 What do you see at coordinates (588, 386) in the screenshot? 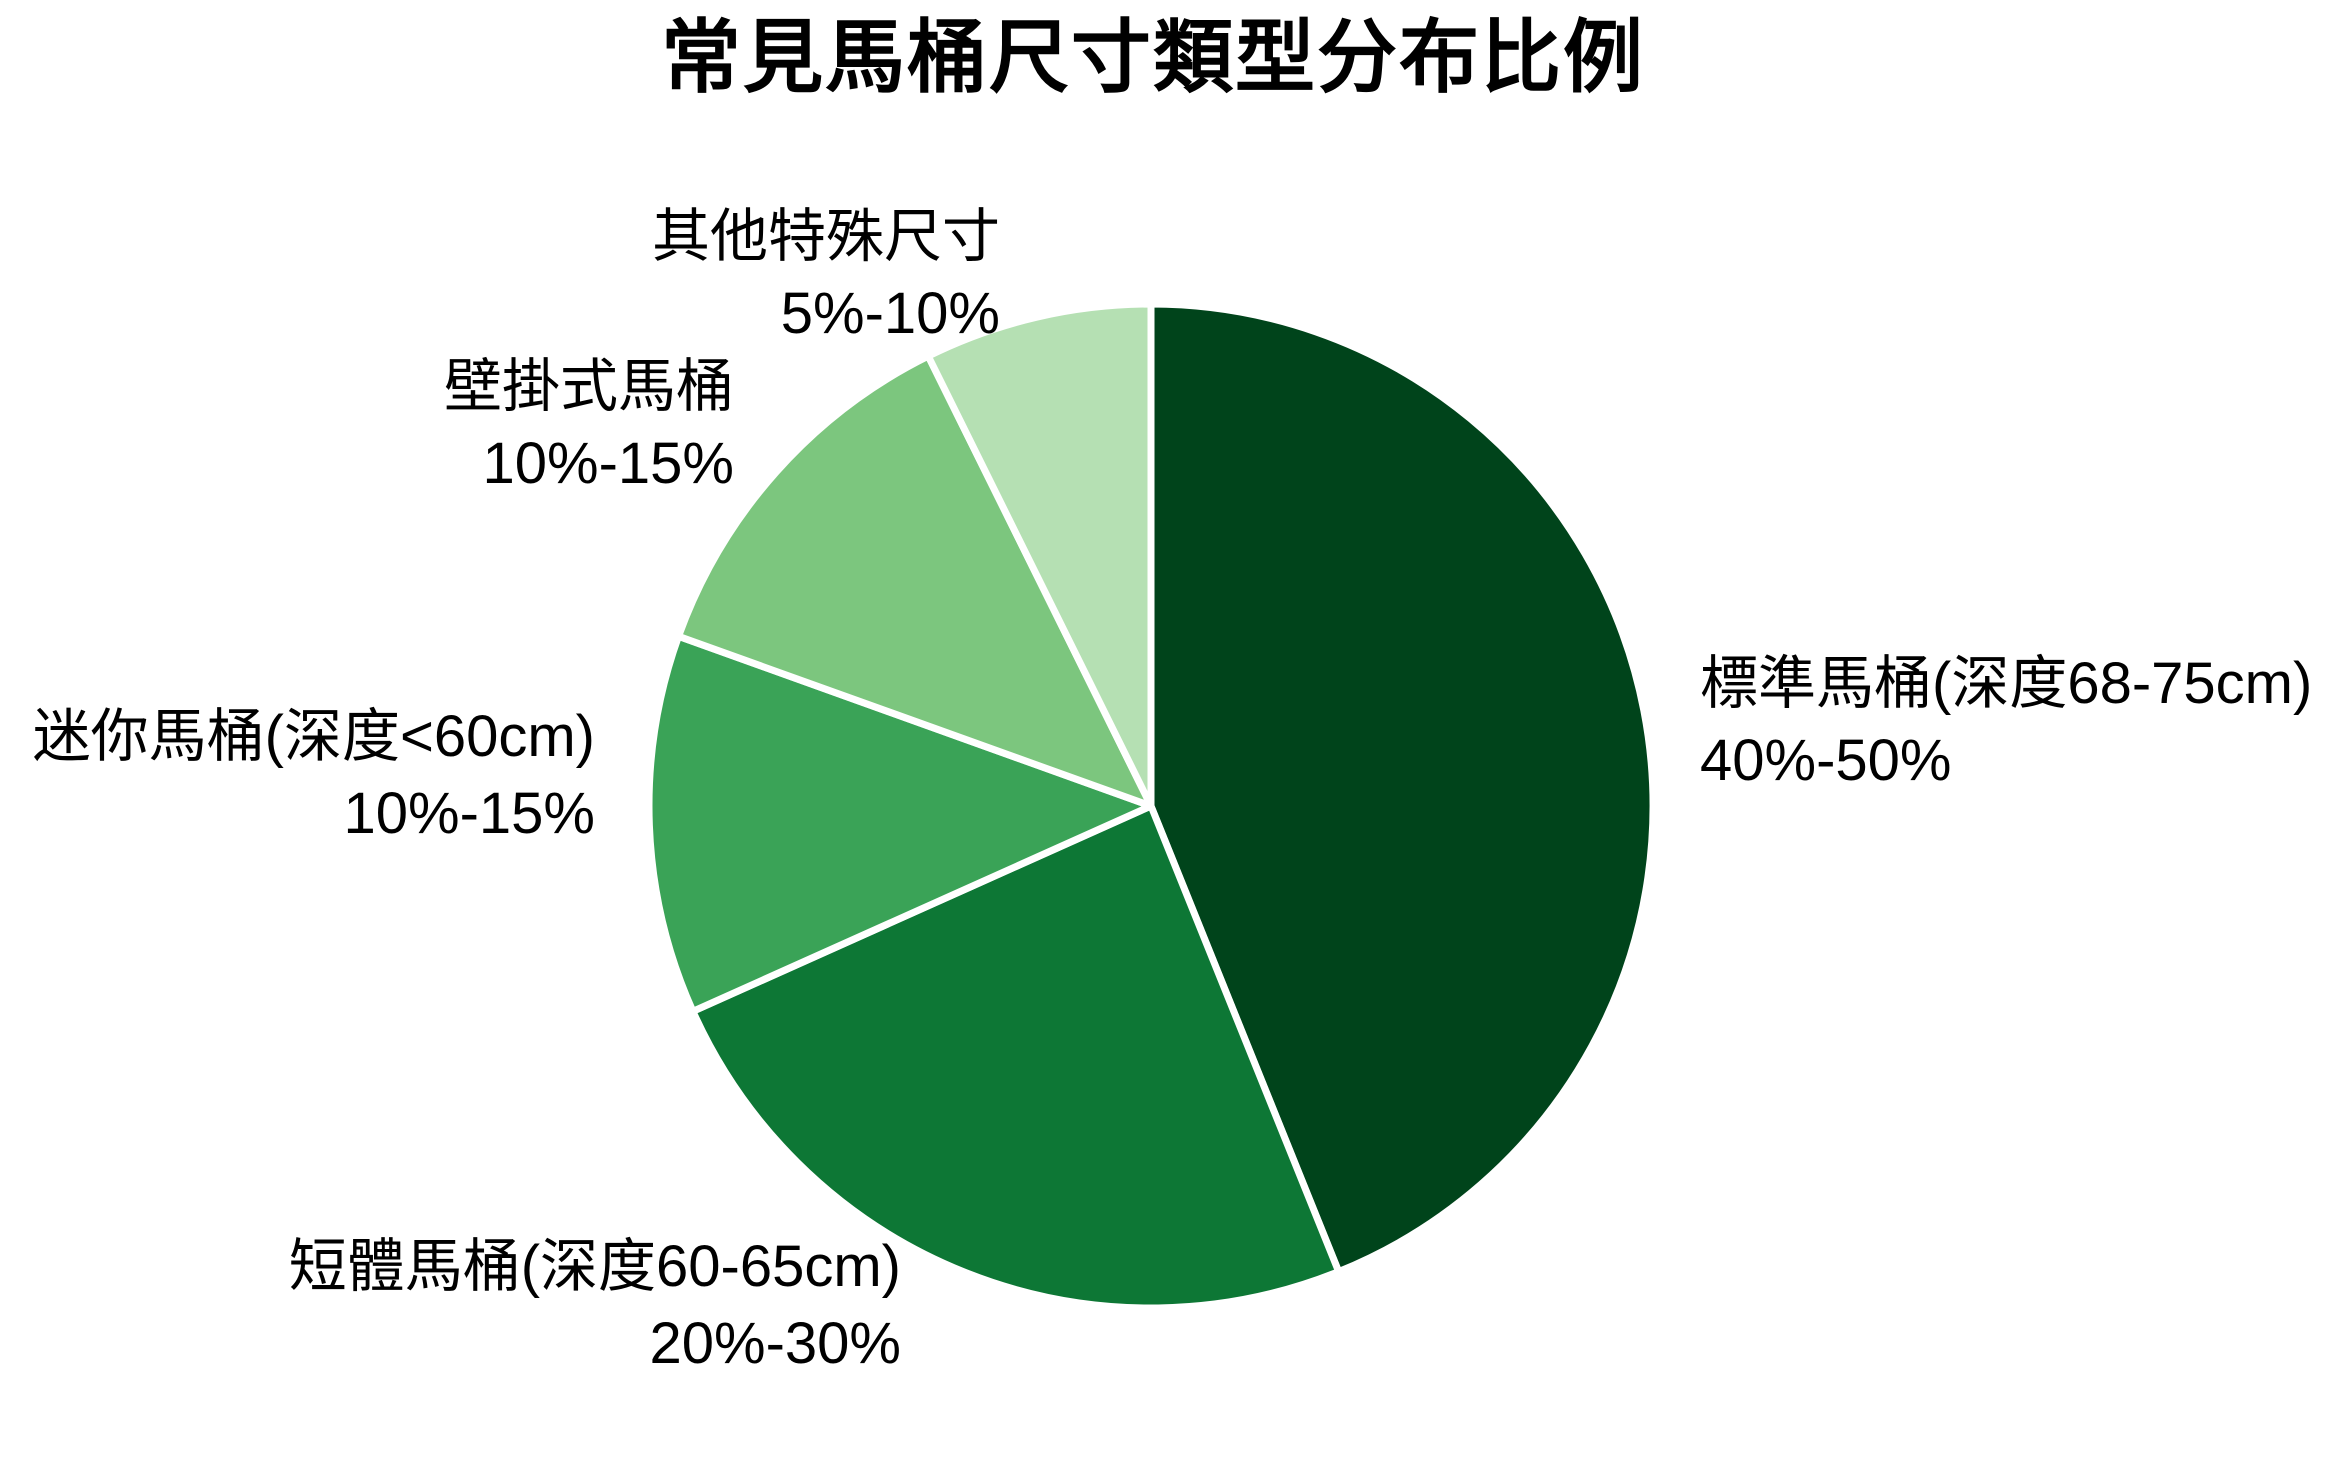
I see `slice-label-text: 壁掛式馬桶` at bounding box center [588, 386].